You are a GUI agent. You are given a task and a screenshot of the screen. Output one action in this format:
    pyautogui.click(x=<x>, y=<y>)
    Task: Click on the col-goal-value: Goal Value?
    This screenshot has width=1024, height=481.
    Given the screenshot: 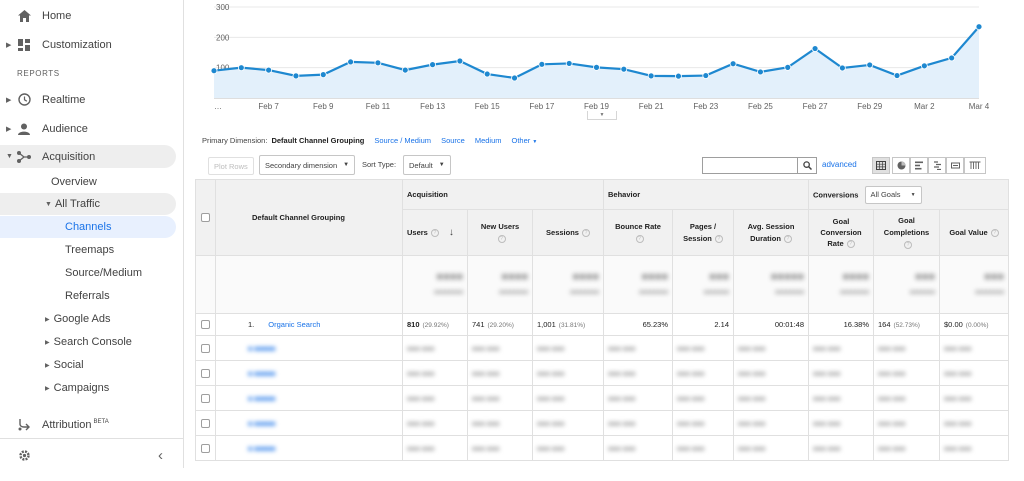 What is the action you would take?
    pyautogui.click(x=974, y=232)
    